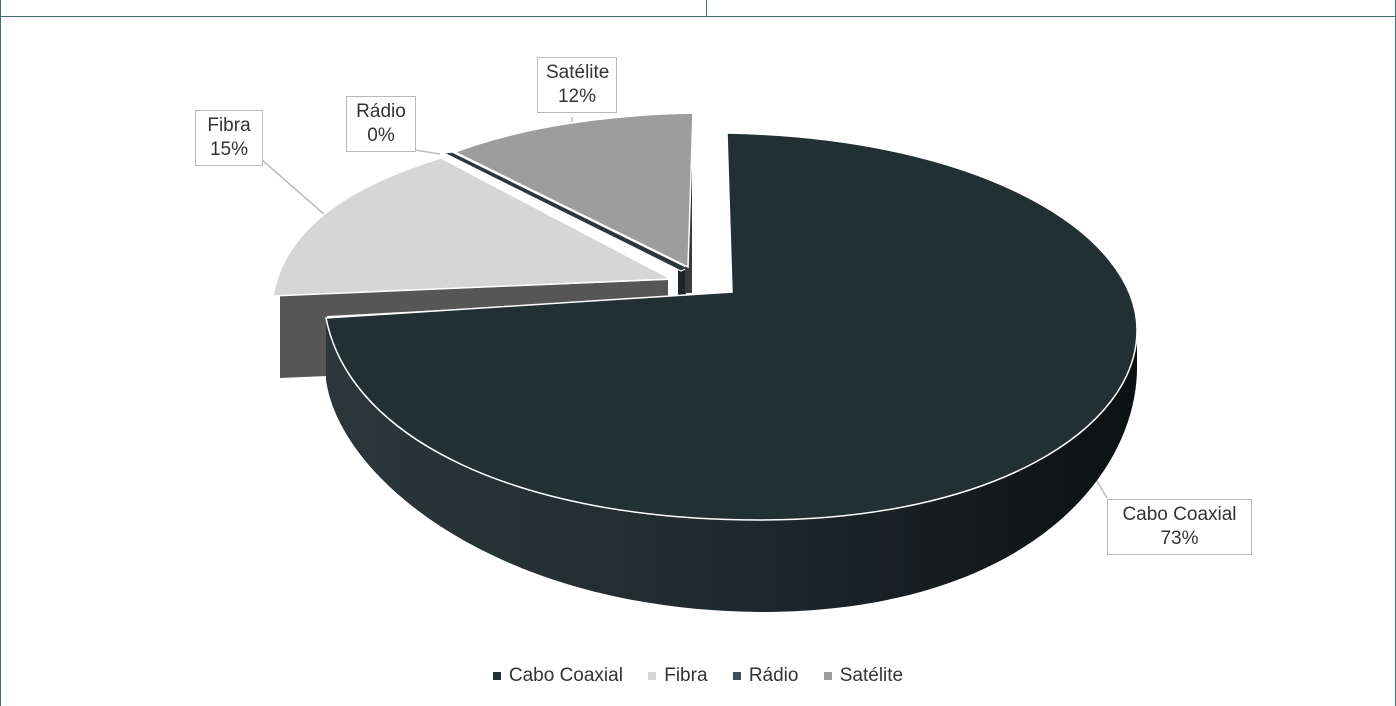 This screenshot has width=1396, height=706. I want to click on data-label-radio-value: 0%, so click(381, 135).